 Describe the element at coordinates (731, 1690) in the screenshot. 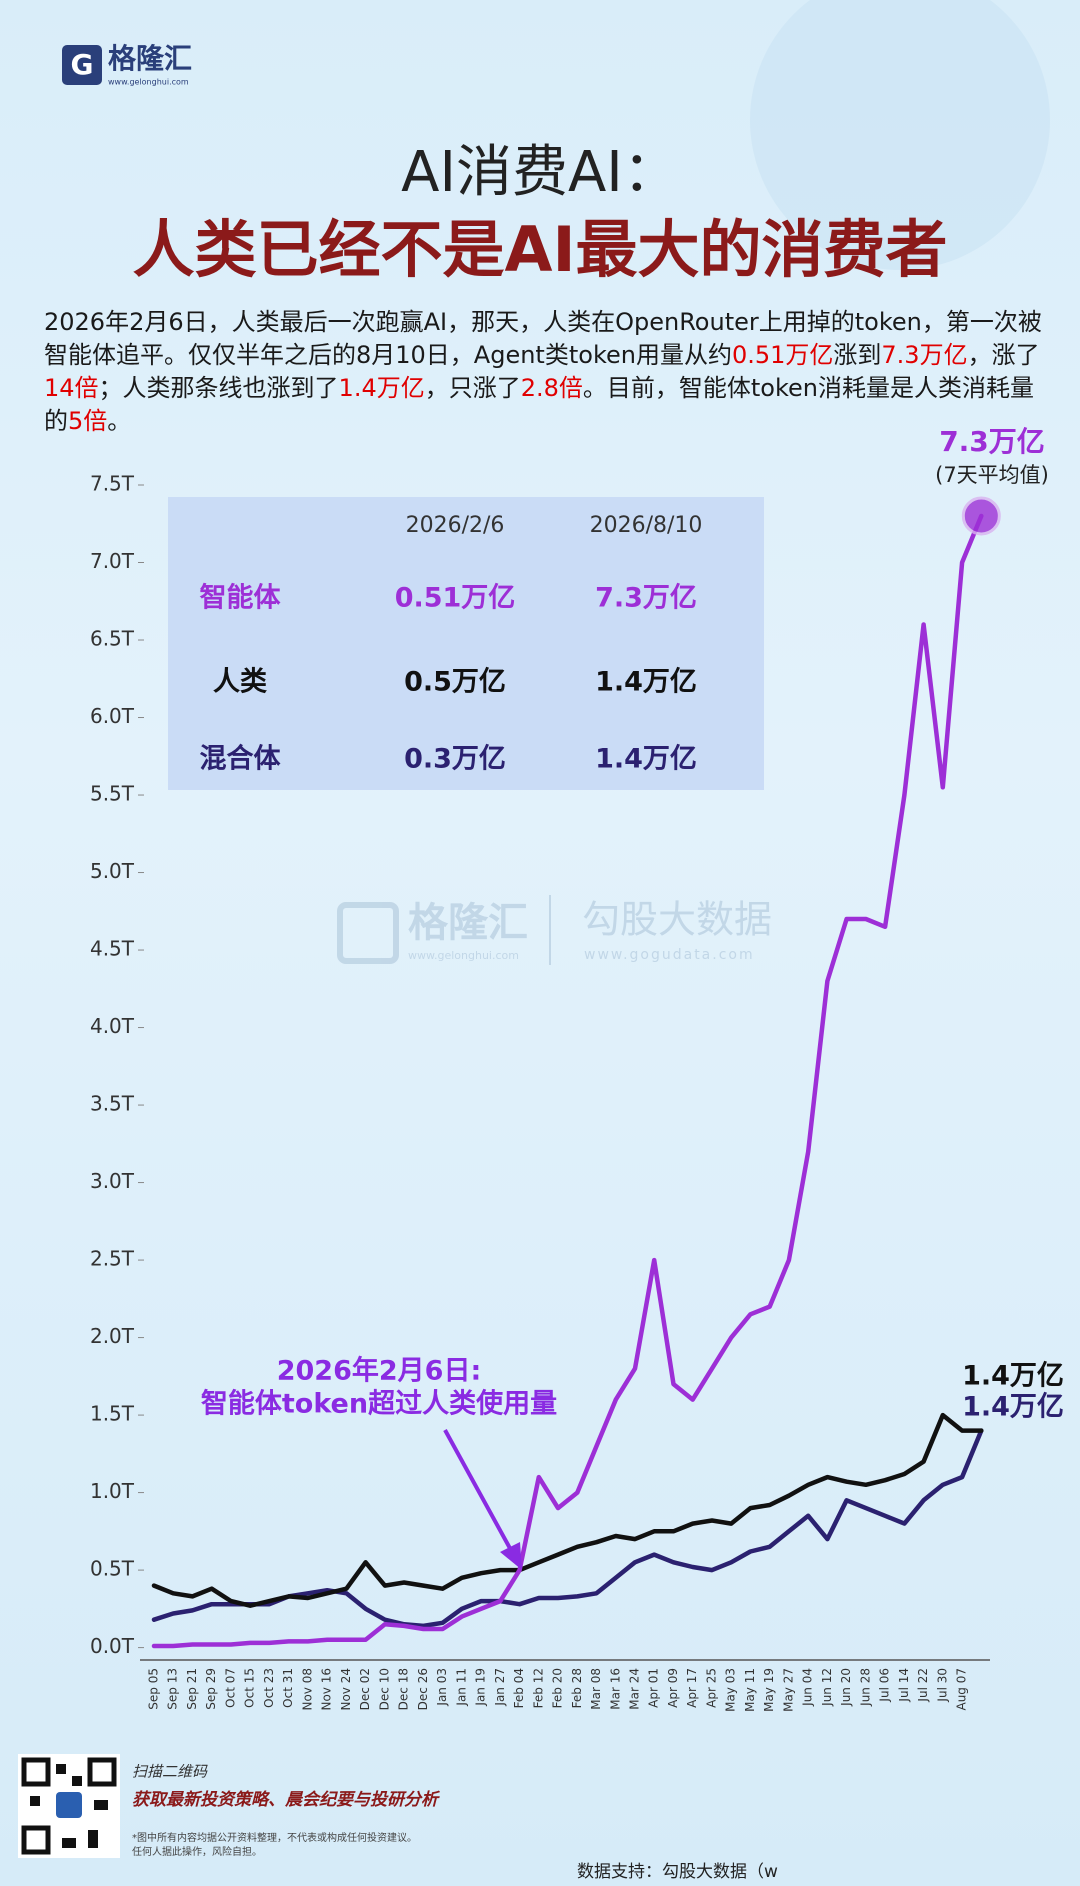

I see `x-tick-label: May 03` at that location.